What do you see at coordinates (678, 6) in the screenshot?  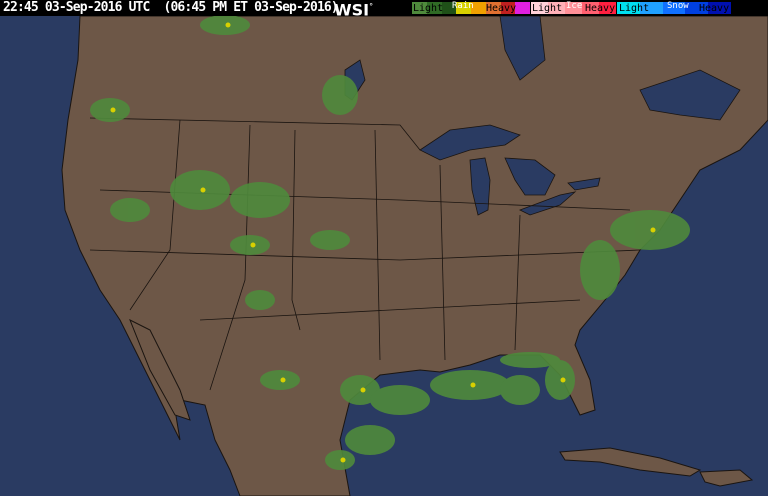 I see `legend-snow-title: Snow` at bounding box center [678, 6].